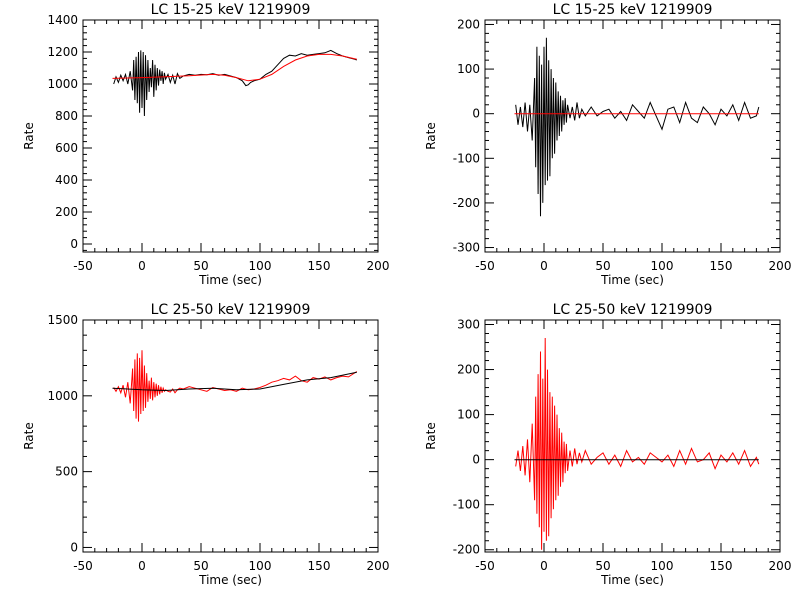 The height and width of the screenshot is (600, 800). Describe the element at coordinates (466, 248) in the screenshot. I see `y-tick-label: -300` at that location.